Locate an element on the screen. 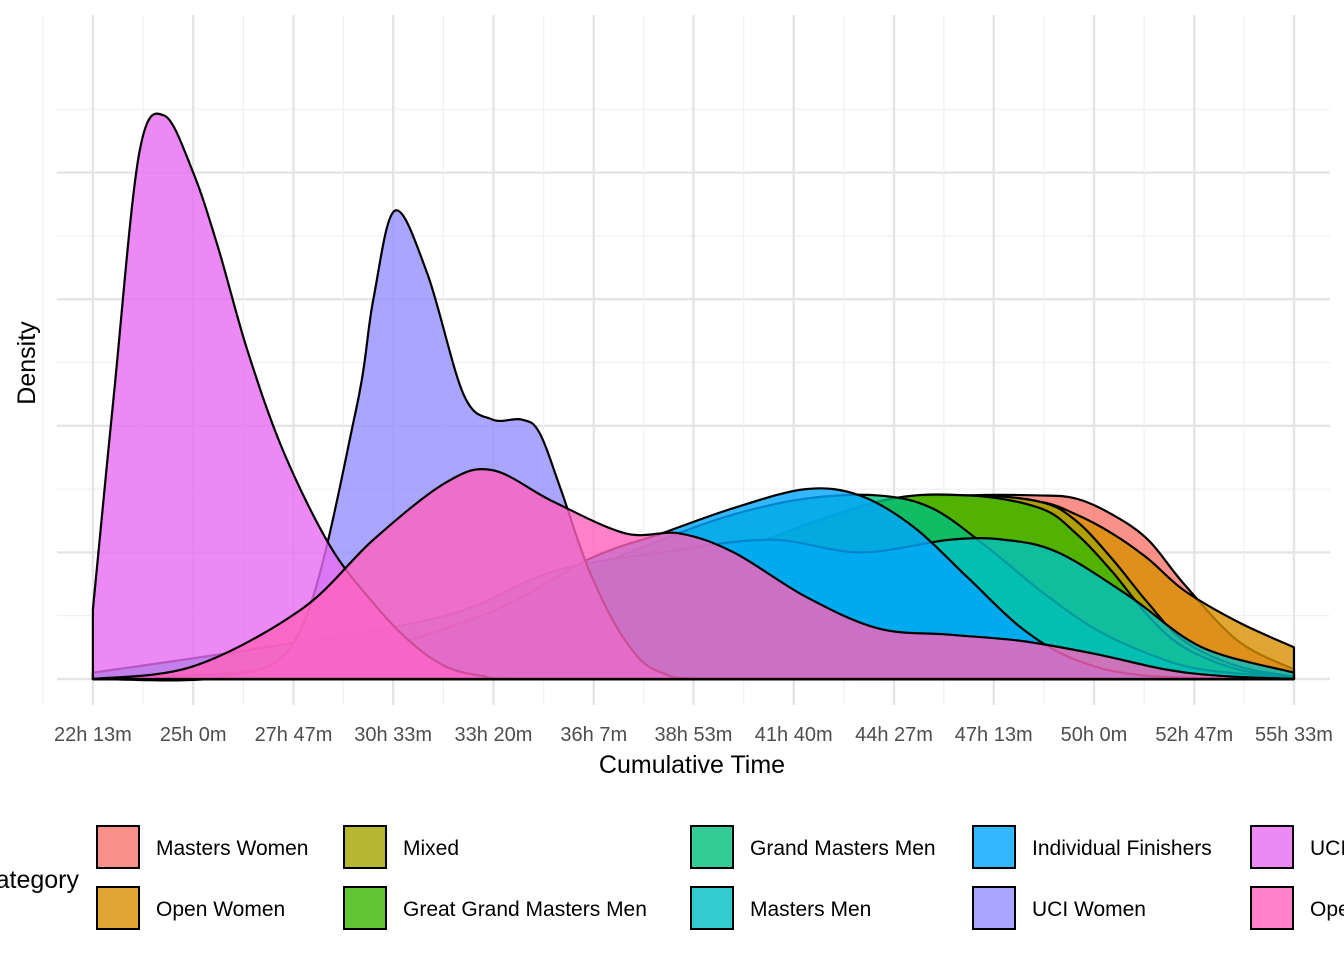 The width and height of the screenshot is (1344, 960). legend-label-open-women: Open Women is located at coordinates (220, 909).